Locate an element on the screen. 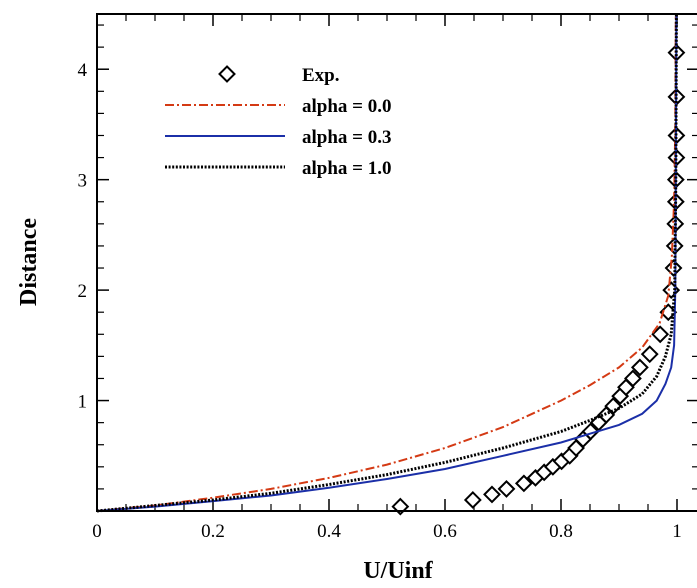 Image resolution: width=697 pixels, height=588 pixels. legend-label: alpha = 0.0 is located at coordinates (347, 106).